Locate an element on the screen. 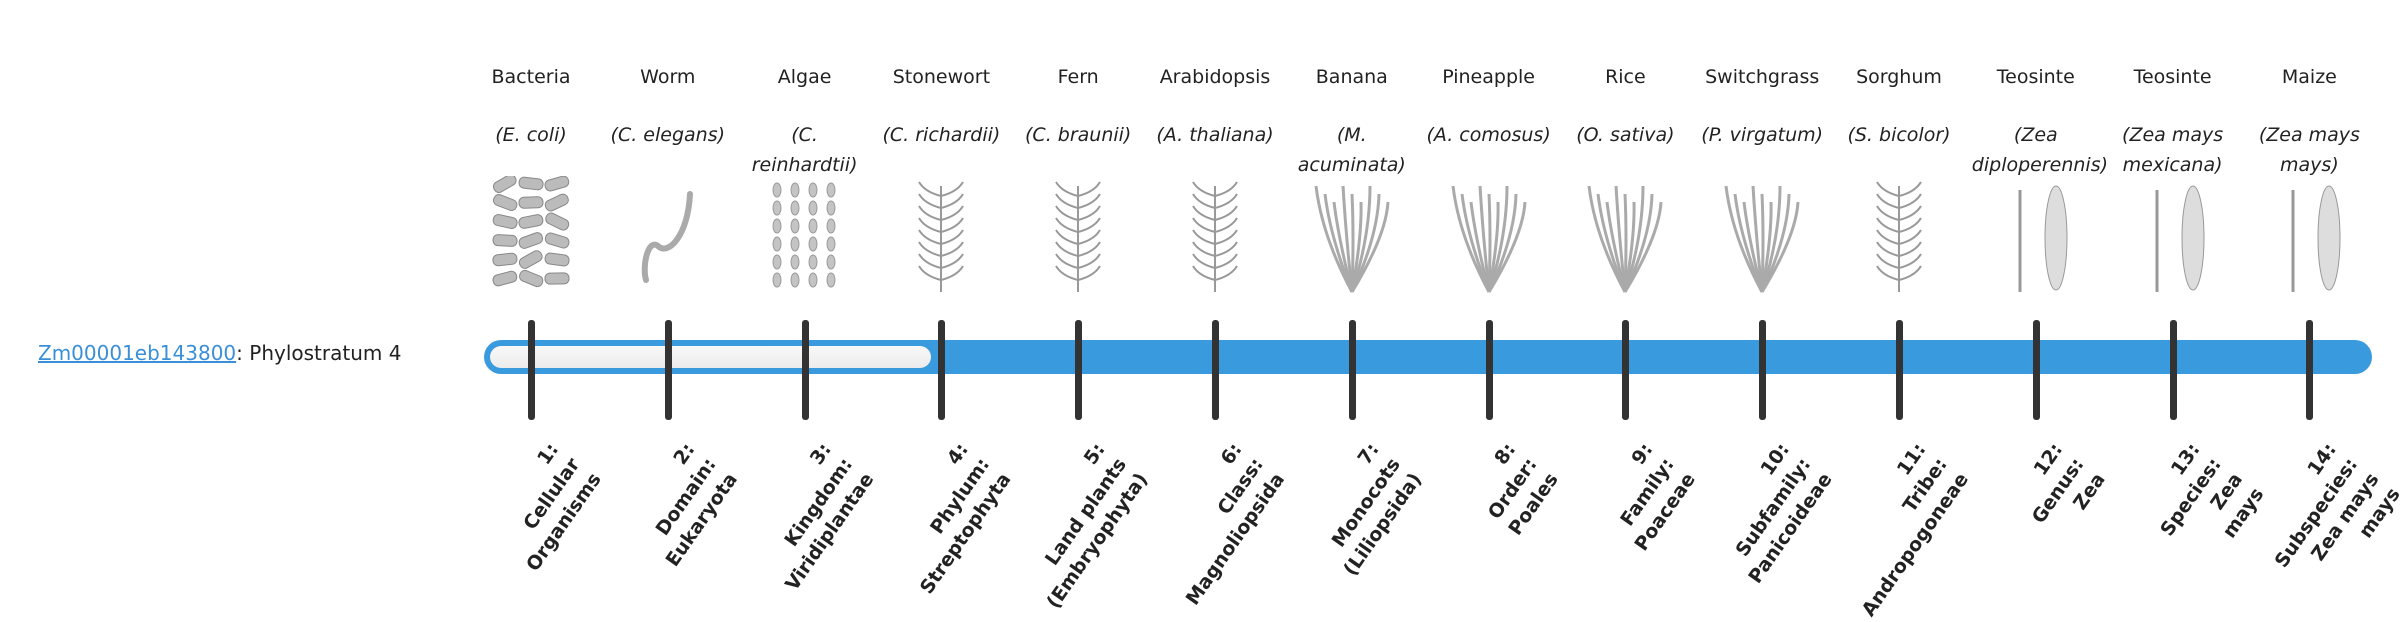 This screenshot has height=622, width=2400. stratum-label: 2: Domain: Eukaryota is located at coordinates (680, 505).